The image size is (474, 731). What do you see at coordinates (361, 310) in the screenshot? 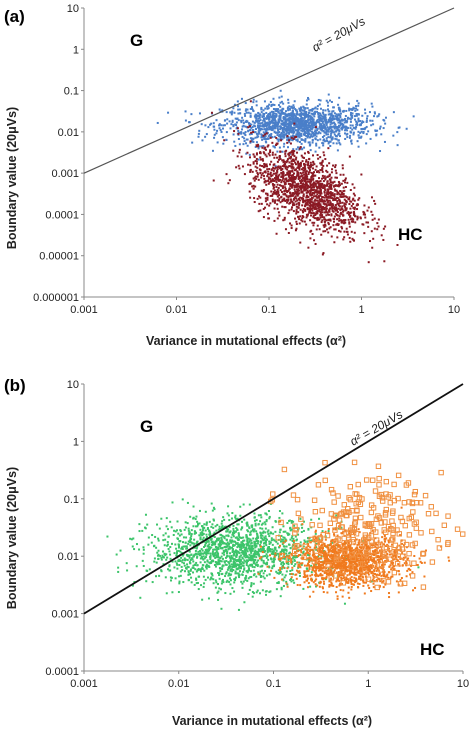
I see `x-tick-label: 1` at bounding box center [361, 310].